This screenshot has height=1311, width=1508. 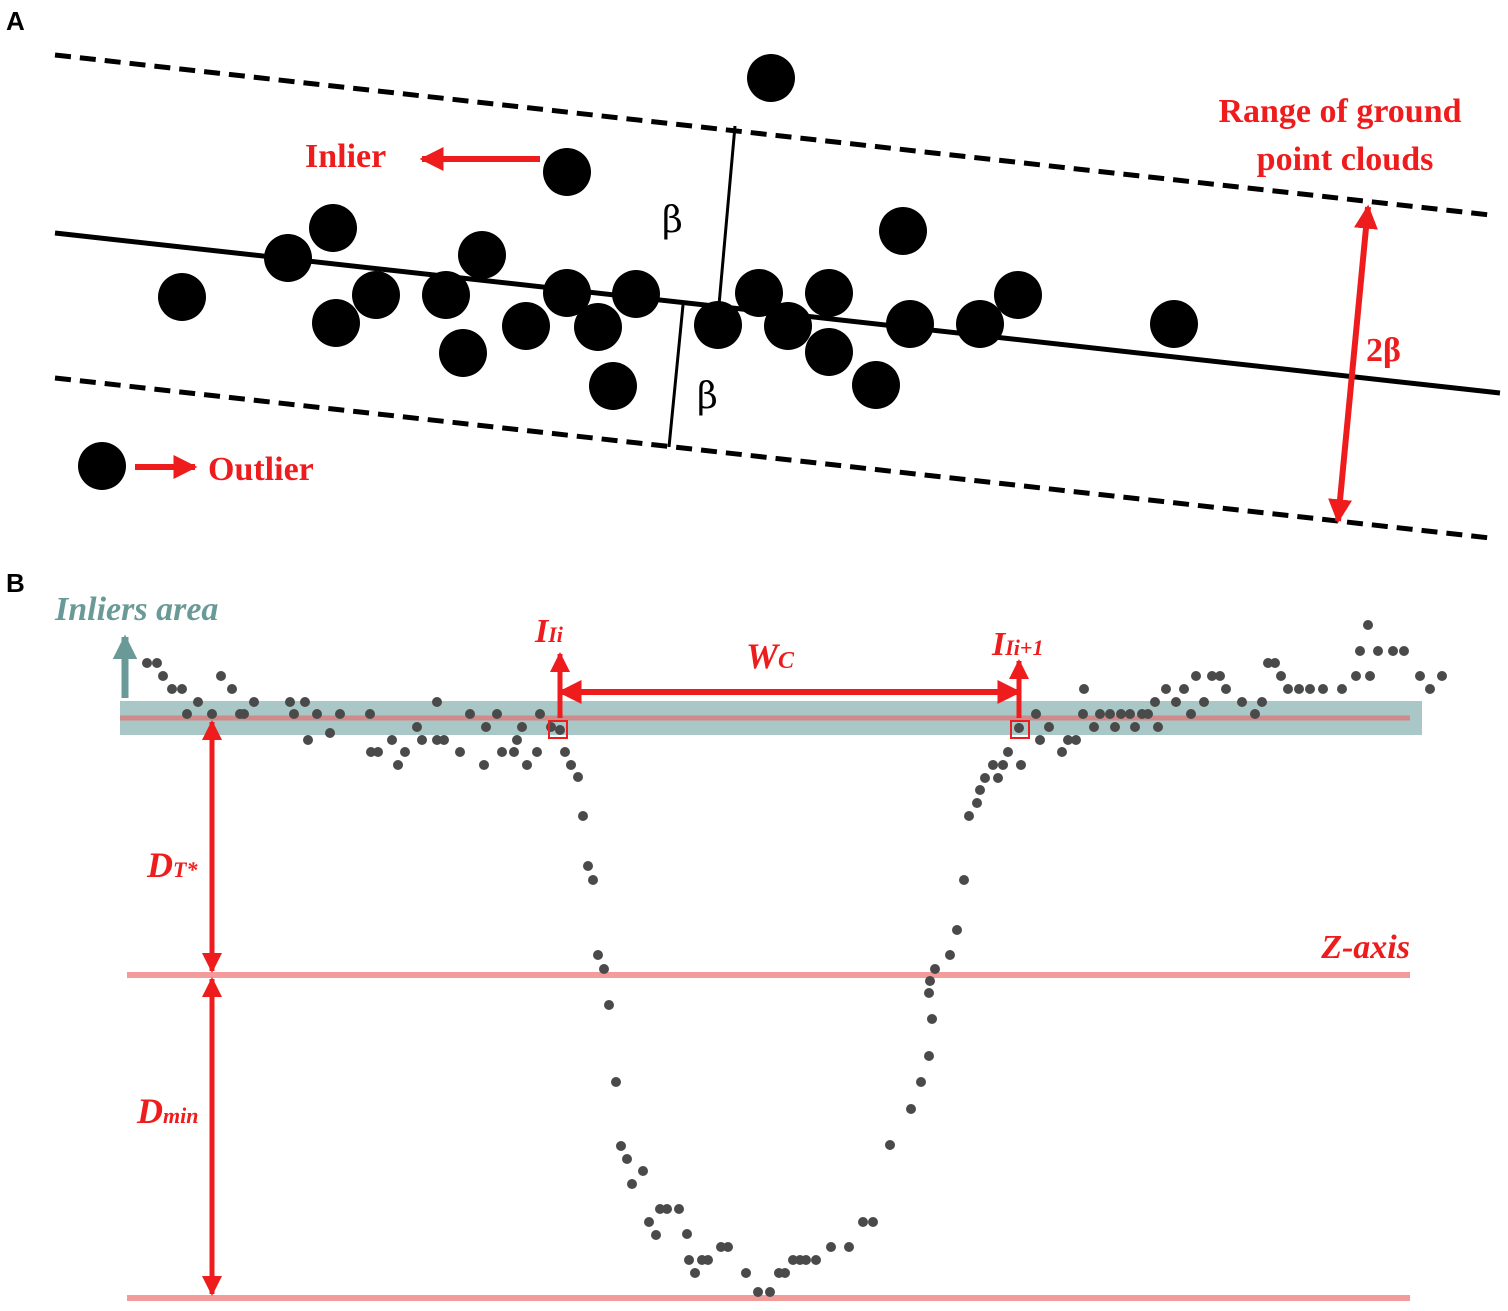 What do you see at coordinates (261, 469) in the screenshot?
I see `outlier-label: Outlier` at bounding box center [261, 469].